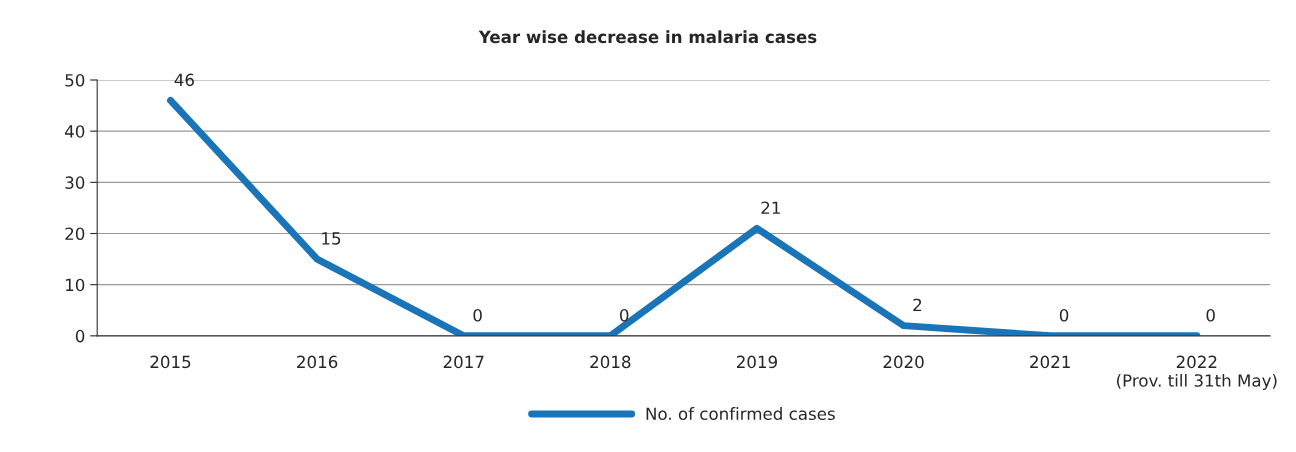 This screenshot has width=1296, height=452. What do you see at coordinates (75, 285) in the screenshot?
I see `y-tick-label: 10` at bounding box center [75, 285].